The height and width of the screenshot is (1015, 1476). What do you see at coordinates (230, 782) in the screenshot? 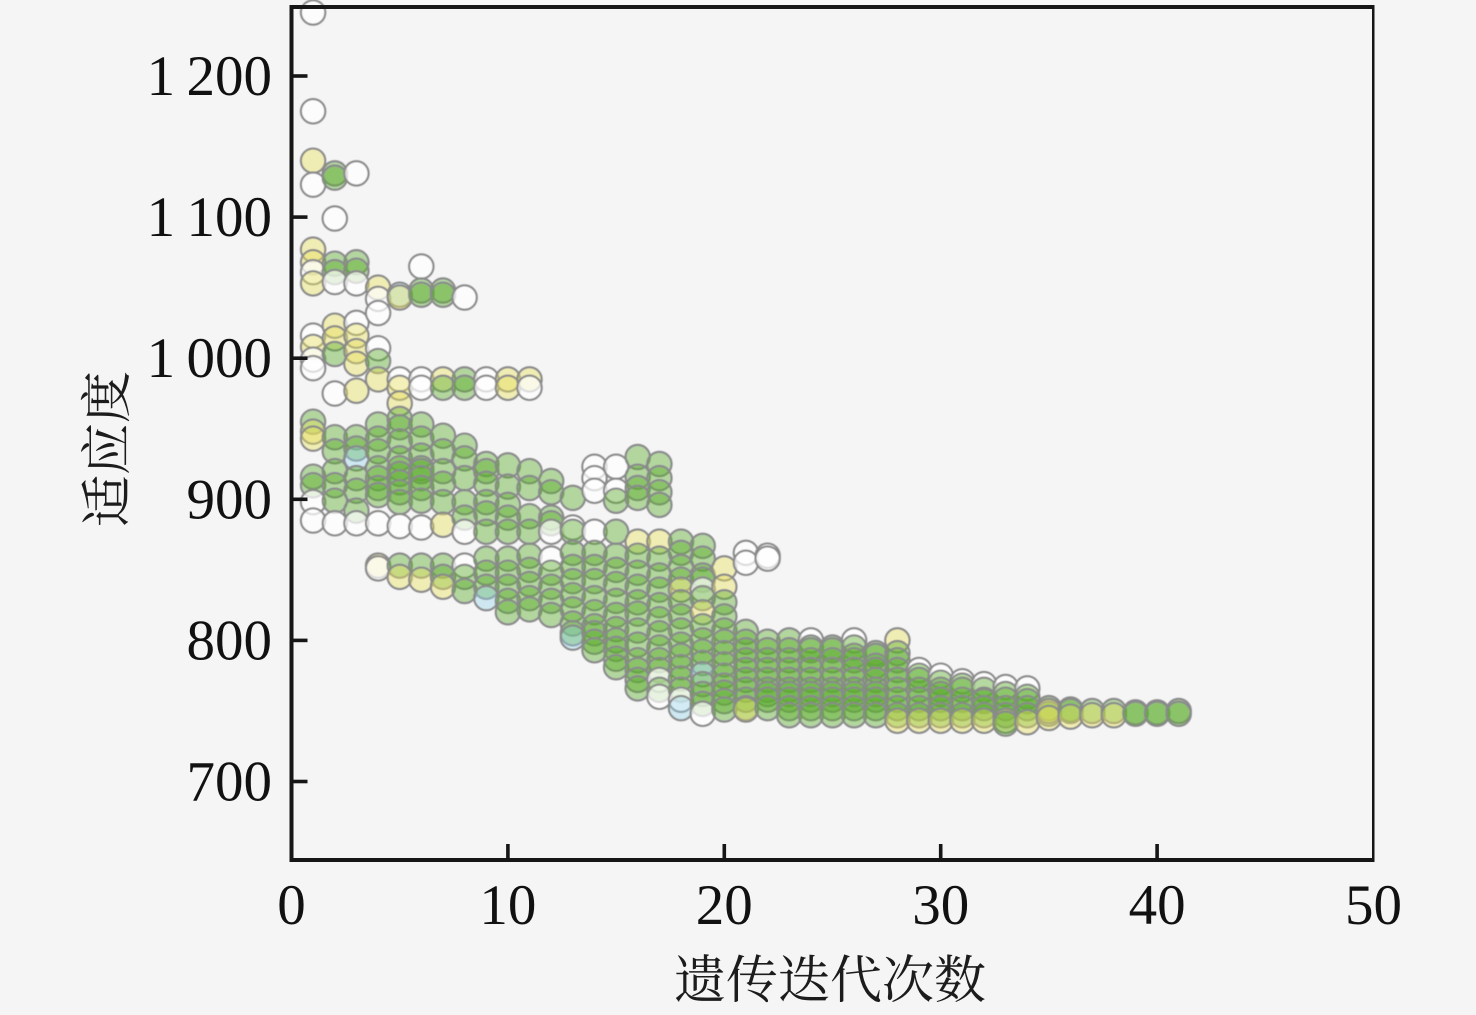
I see `svg-text: 700` at bounding box center [230, 782].